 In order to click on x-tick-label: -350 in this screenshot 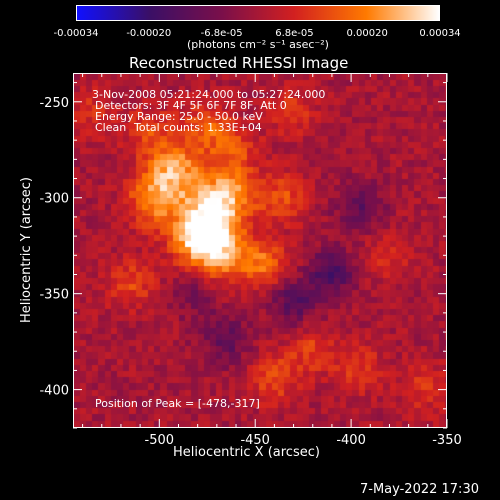, I will do `click(447, 440)`.